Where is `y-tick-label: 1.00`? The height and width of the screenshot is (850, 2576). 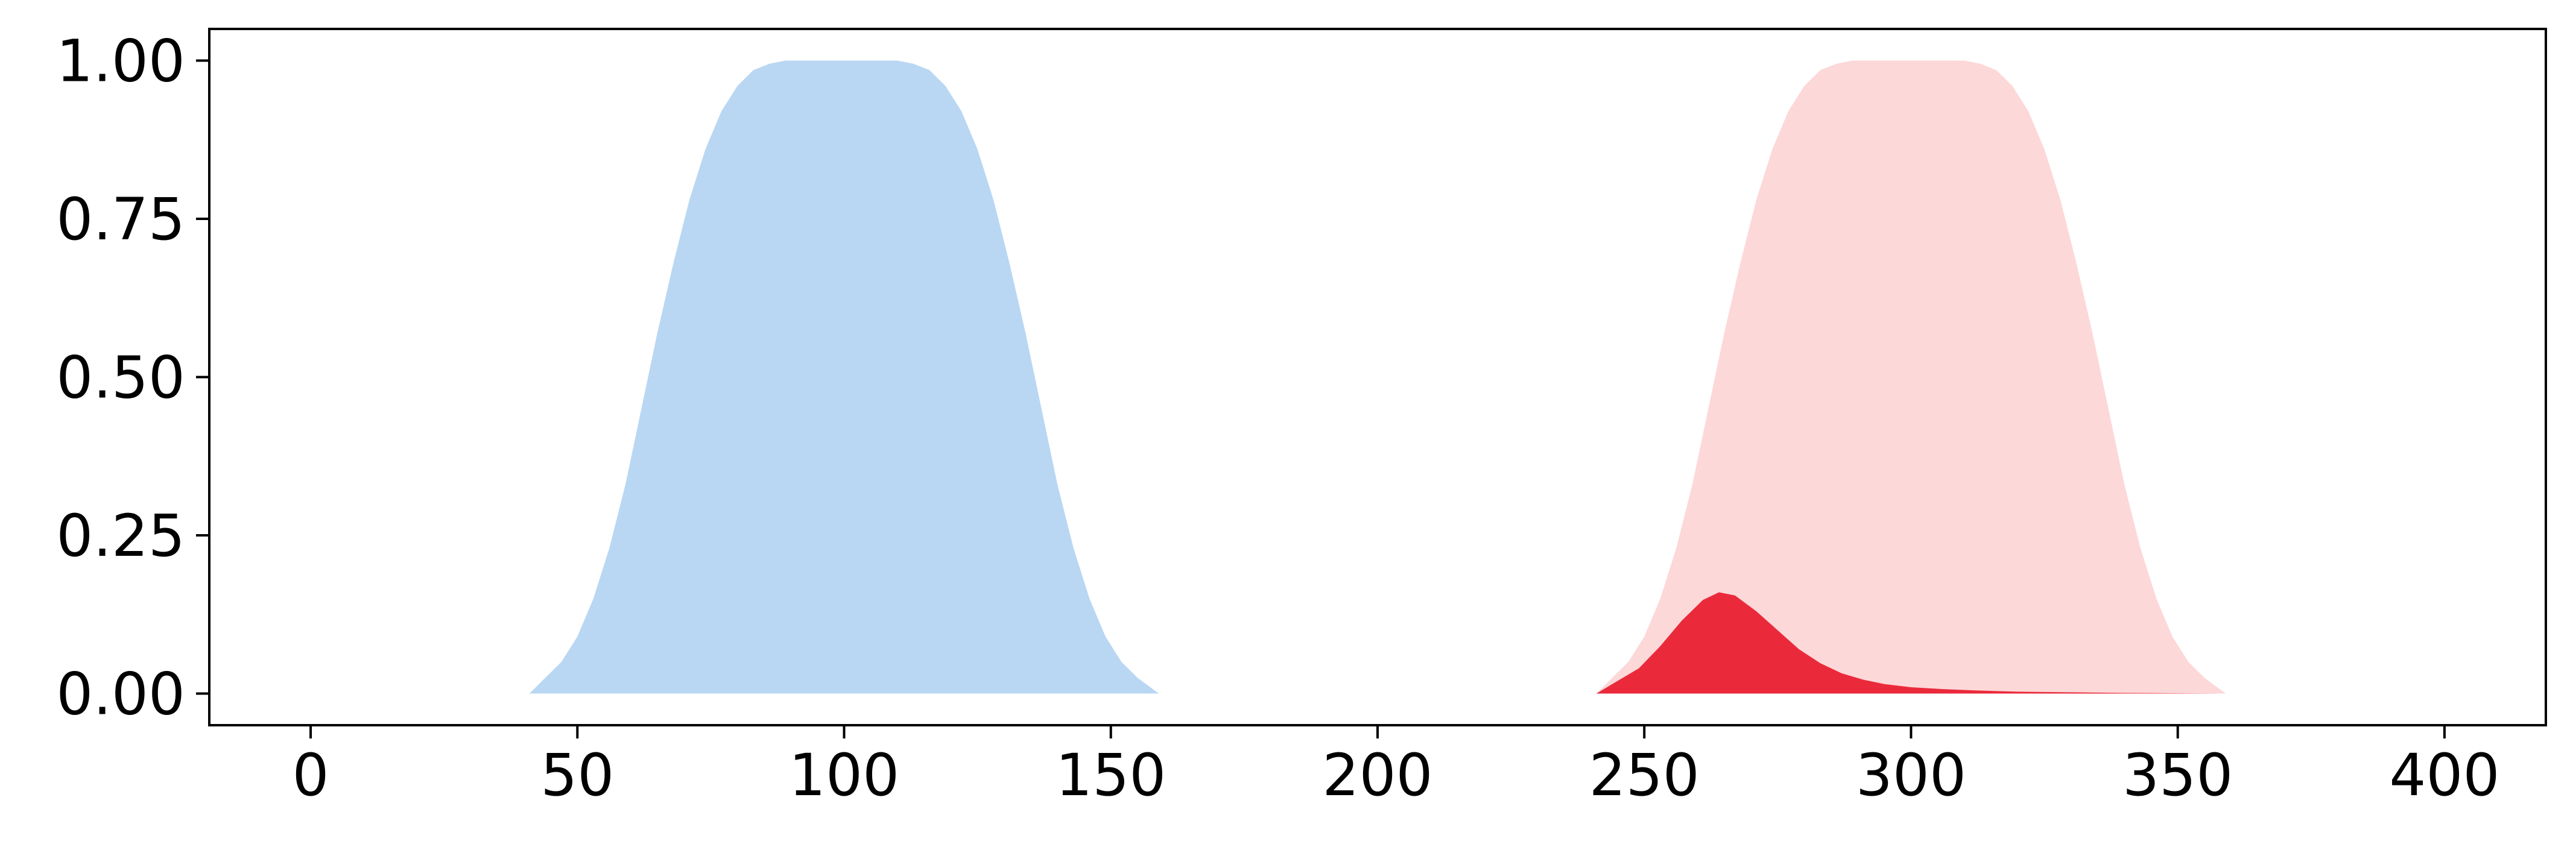 y-tick-label: 1.00 is located at coordinates (120, 62).